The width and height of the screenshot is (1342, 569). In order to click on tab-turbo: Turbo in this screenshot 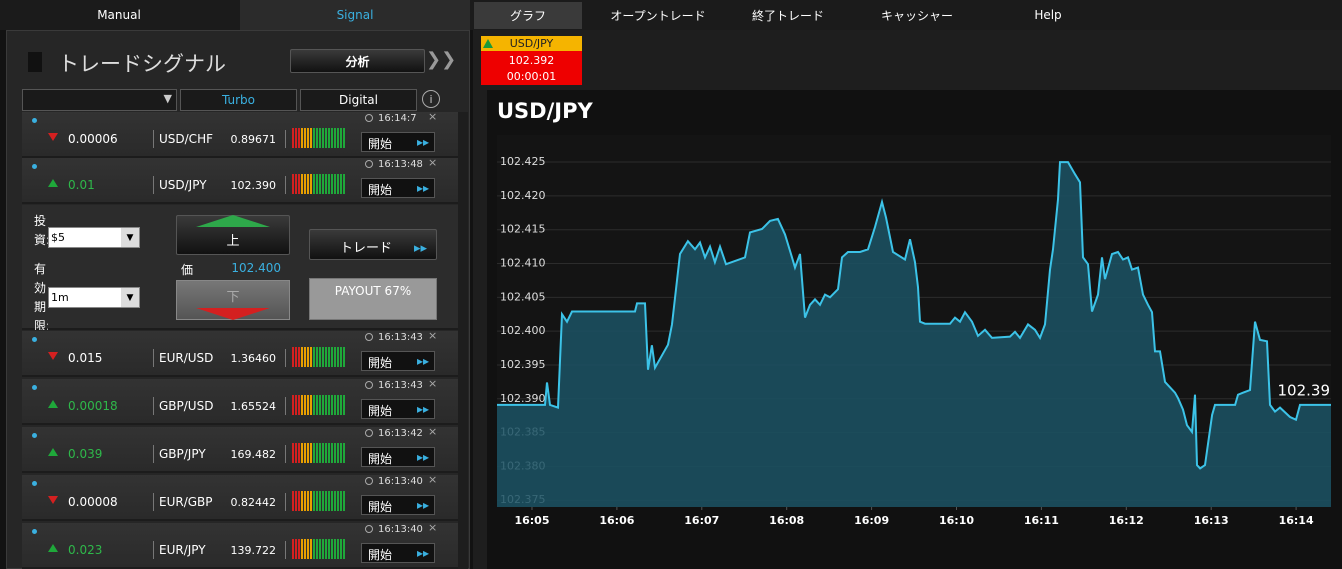, I will do `click(238, 100)`.